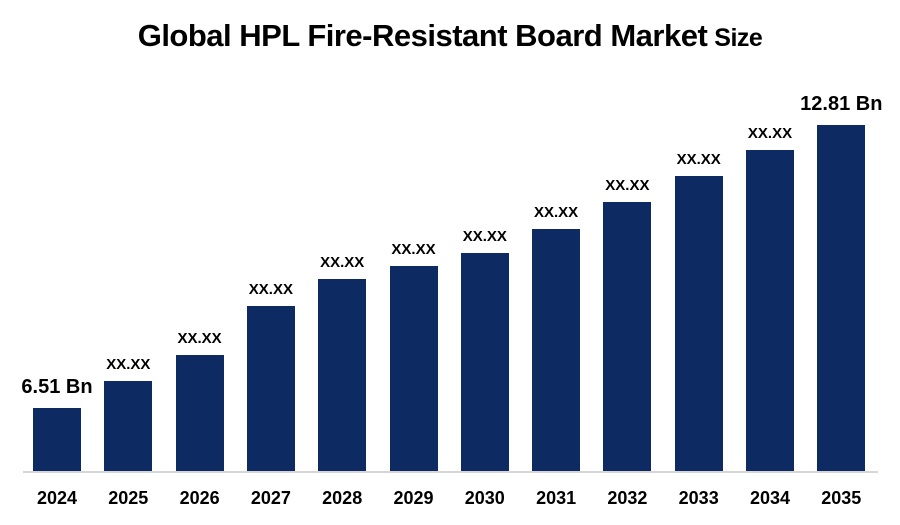 This screenshot has width=900, height=525. Describe the element at coordinates (738, 38) in the screenshot. I see `chart-title-suffix: Size` at that location.